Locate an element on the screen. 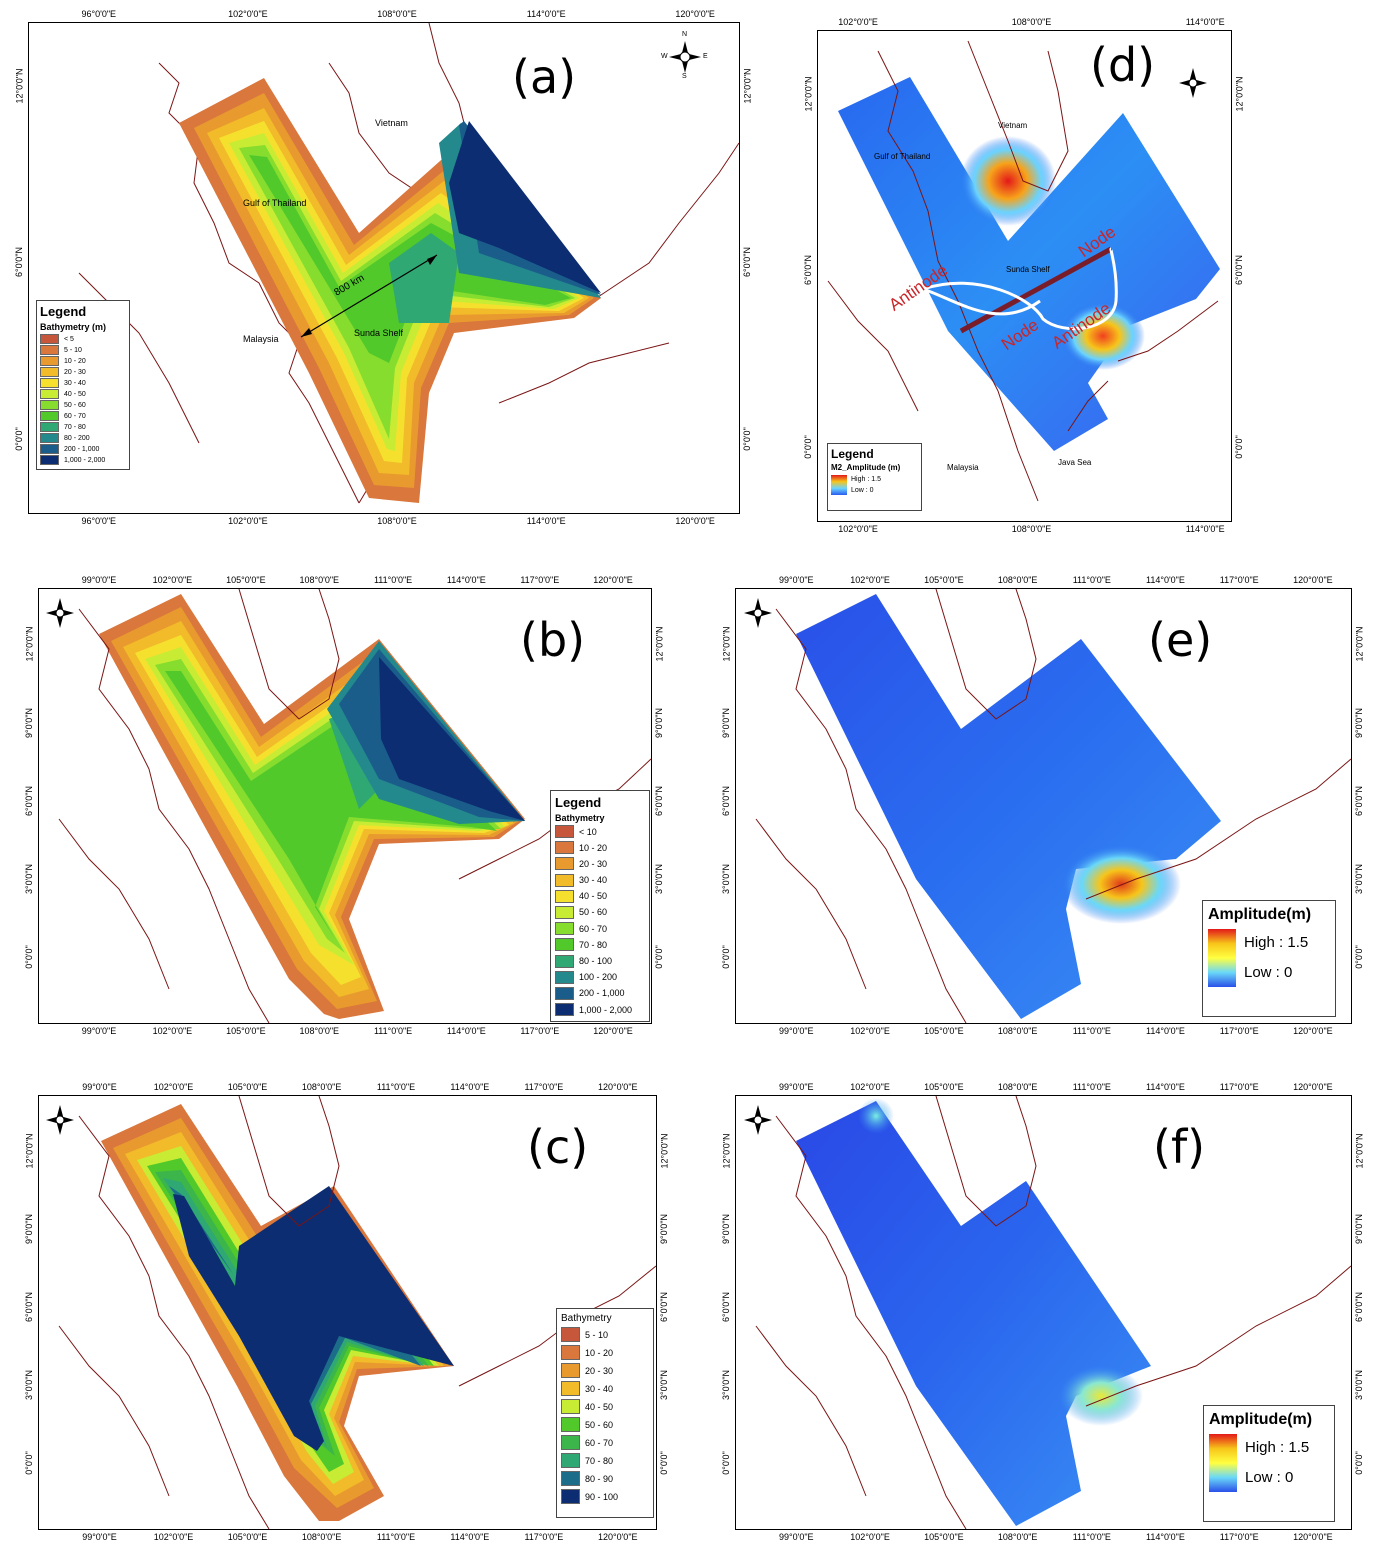 This screenshot has height=1545, width=1375. legend-label: 60 - 70 is located at coordinates (75, 416).